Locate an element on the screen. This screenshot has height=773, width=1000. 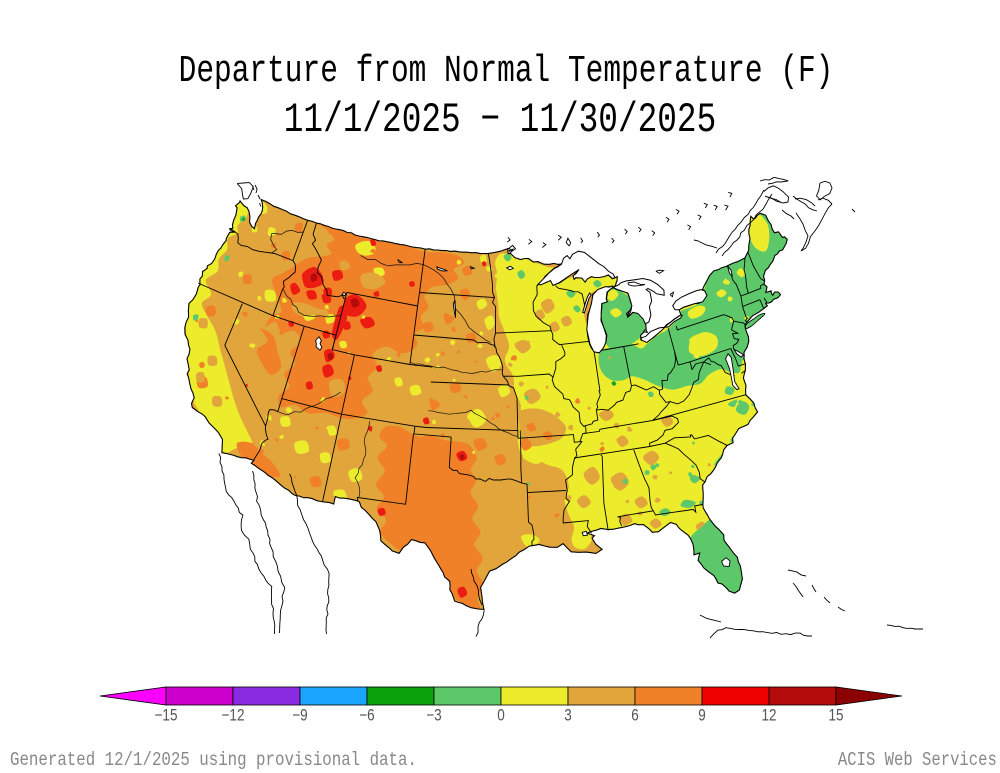
svg-text: −12 is located at coordinates (233, 715).